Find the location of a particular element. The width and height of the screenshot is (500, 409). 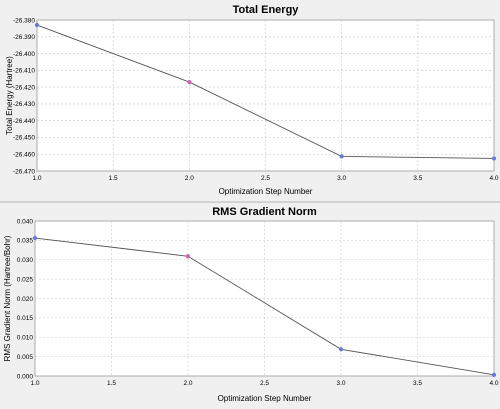

chart-2-x-tick-label: 2.5 is located at coordinates (264, 383).